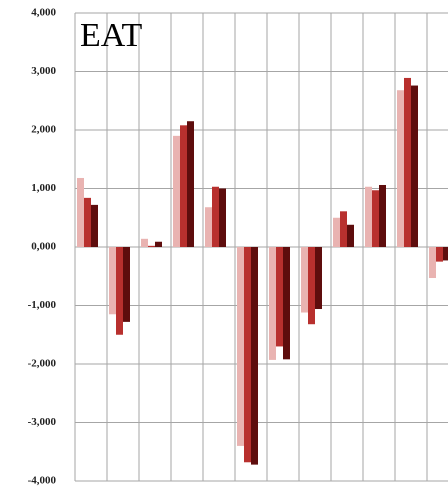 The height and width of the screenshot is (489, 448). I want to click on y-tick-label: -2,000, so click(42, 364).